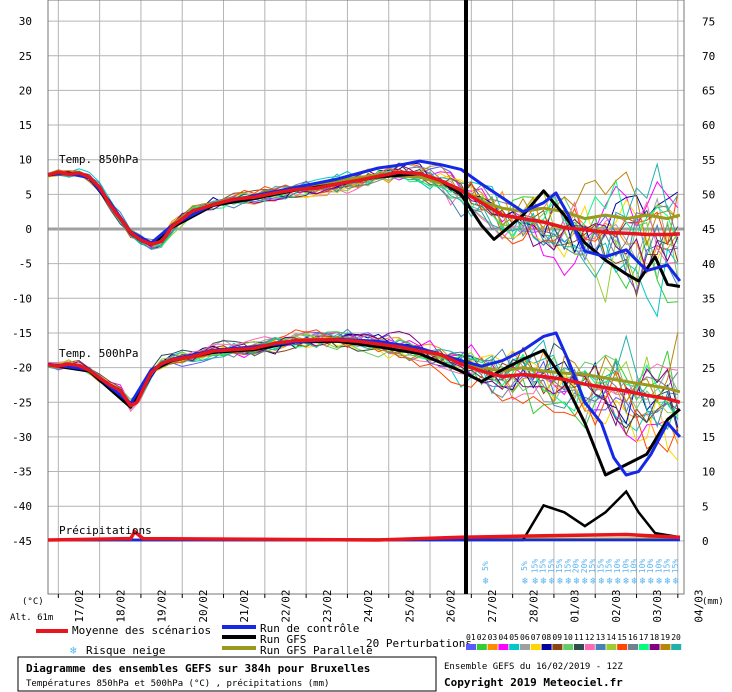  Describe the element at coordinates (708, 91) in the screenshot. I see `y-right-tick-label: 65` at that location.